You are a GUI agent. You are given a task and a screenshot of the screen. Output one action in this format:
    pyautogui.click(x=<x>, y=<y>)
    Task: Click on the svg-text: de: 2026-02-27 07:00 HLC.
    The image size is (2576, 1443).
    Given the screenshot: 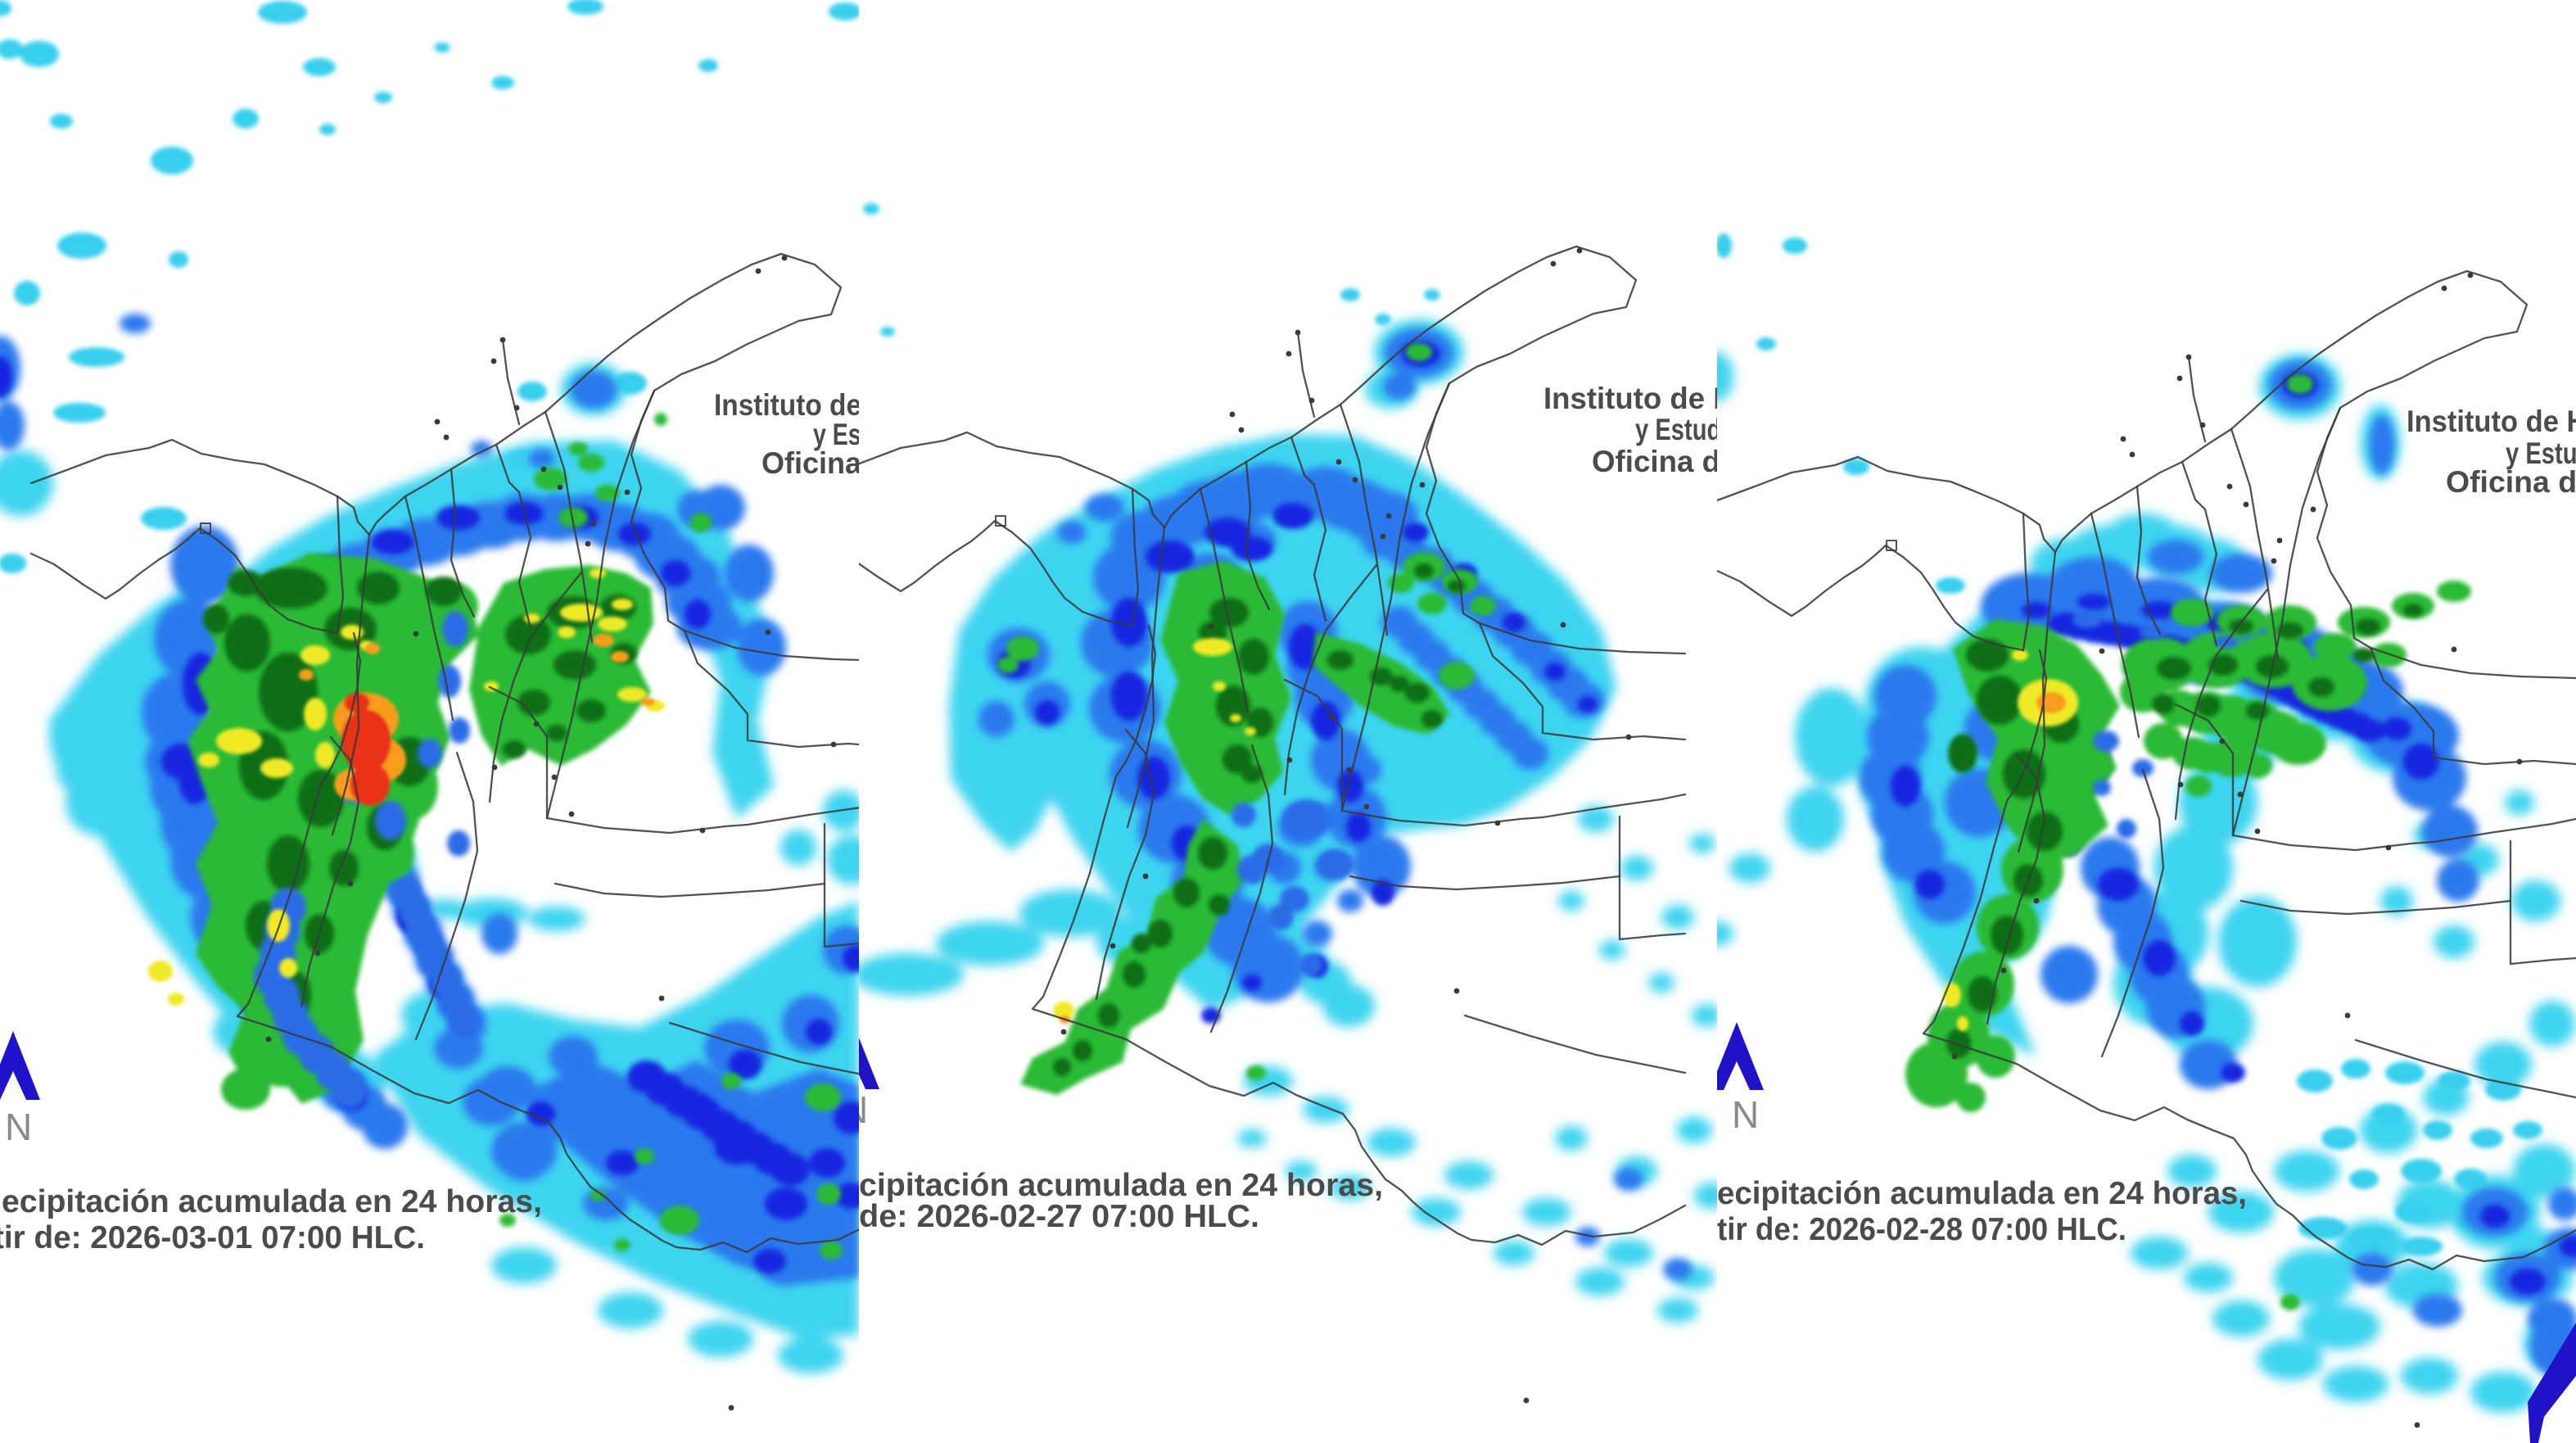 What is the action you would take?
    pyautogui.click(x=1059, y=1217)
    